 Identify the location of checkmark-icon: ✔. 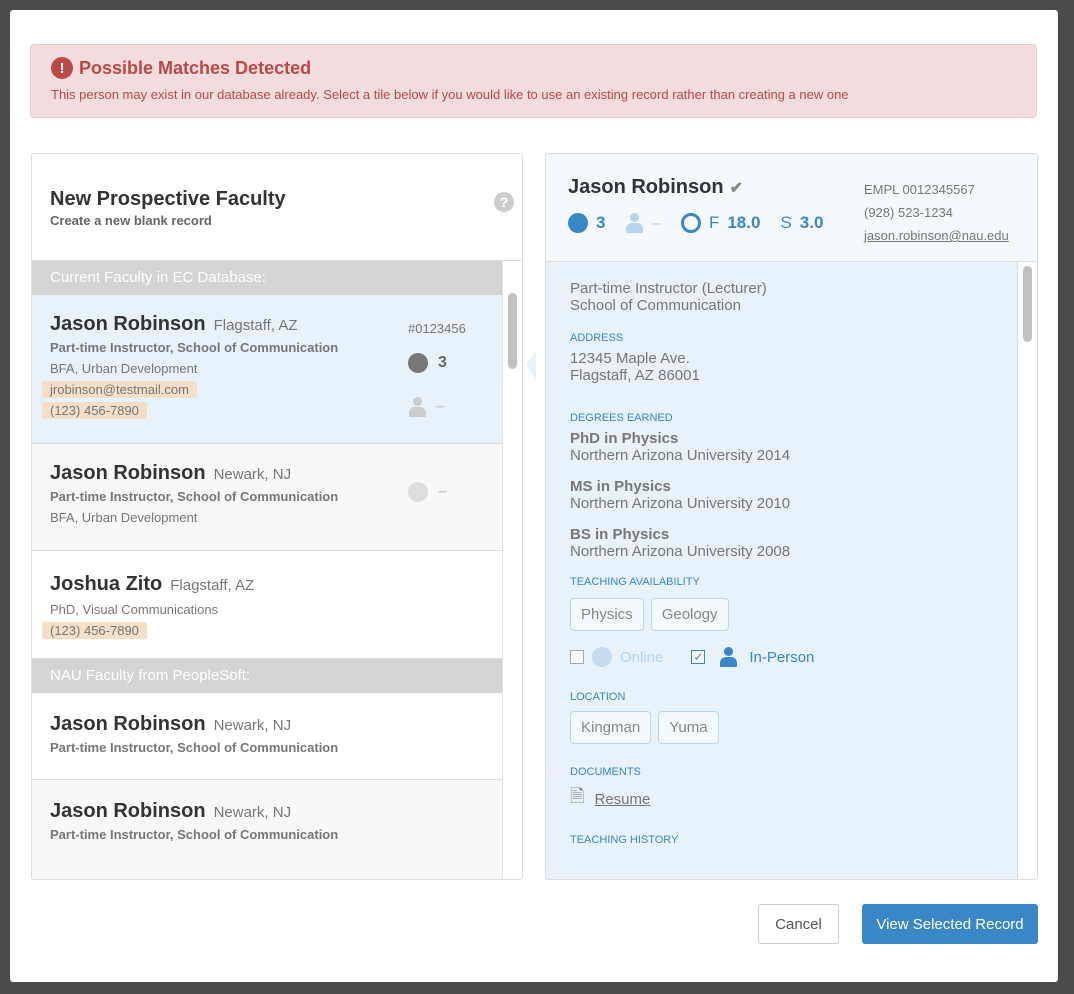
(736, 188).